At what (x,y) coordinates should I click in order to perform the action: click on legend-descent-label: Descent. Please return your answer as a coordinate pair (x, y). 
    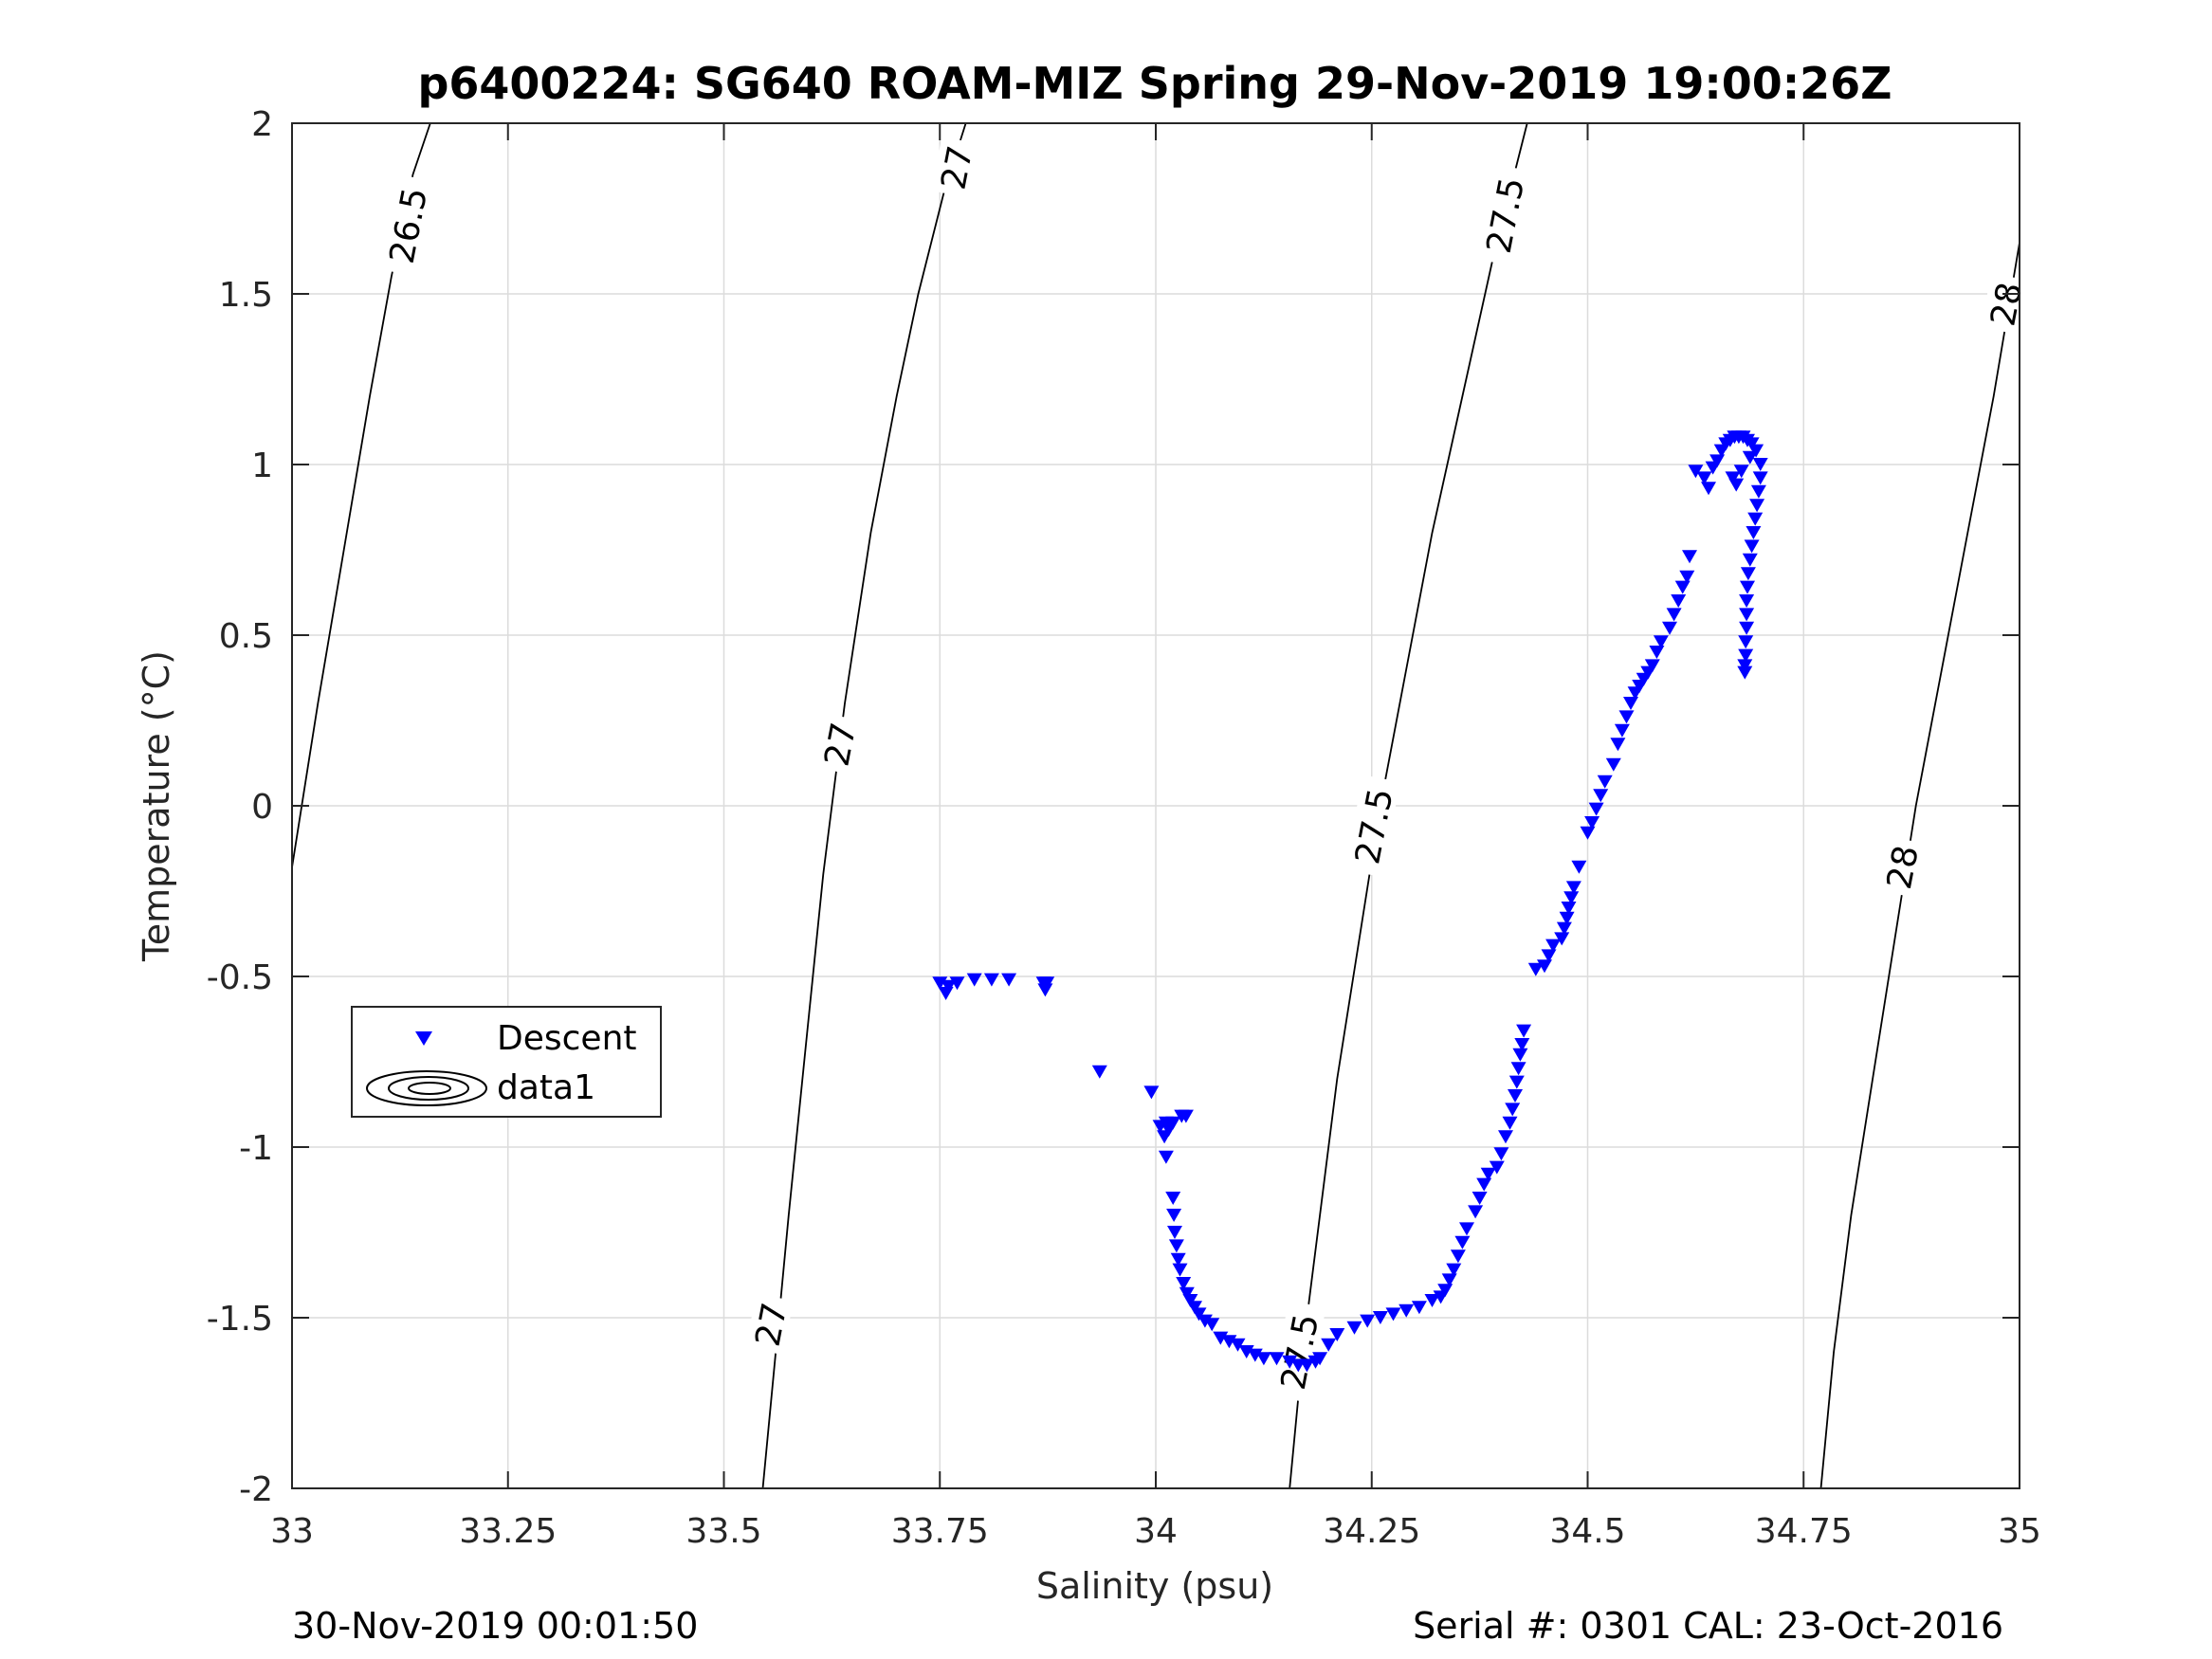
    Looking at the image, I should click on (567, 1038).